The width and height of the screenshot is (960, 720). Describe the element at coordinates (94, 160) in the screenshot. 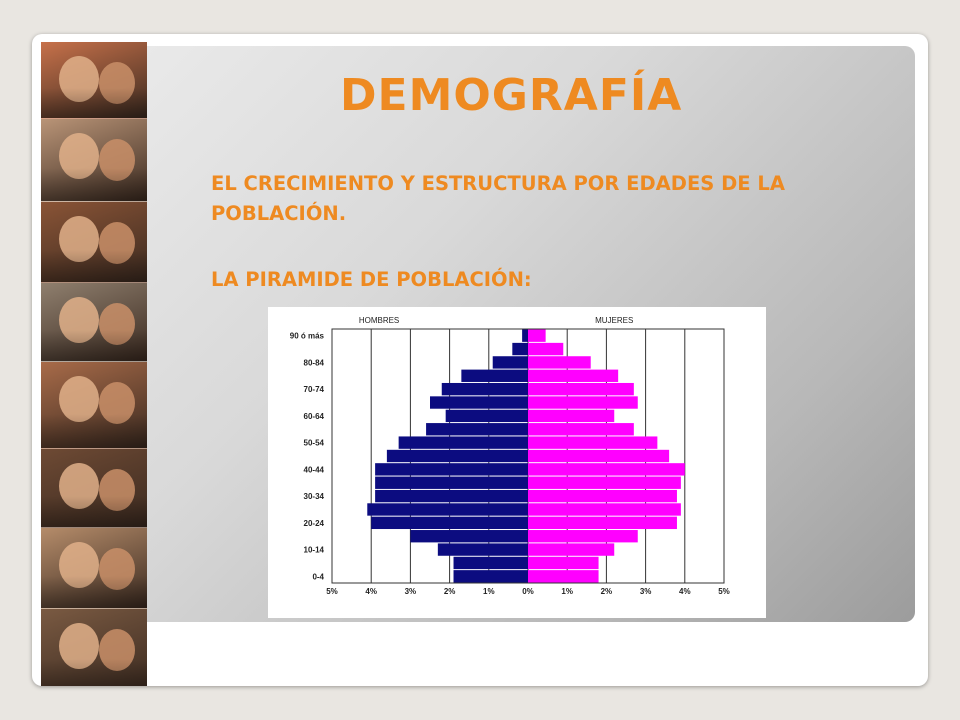

I see `photo-toddler-laughing` at that location.